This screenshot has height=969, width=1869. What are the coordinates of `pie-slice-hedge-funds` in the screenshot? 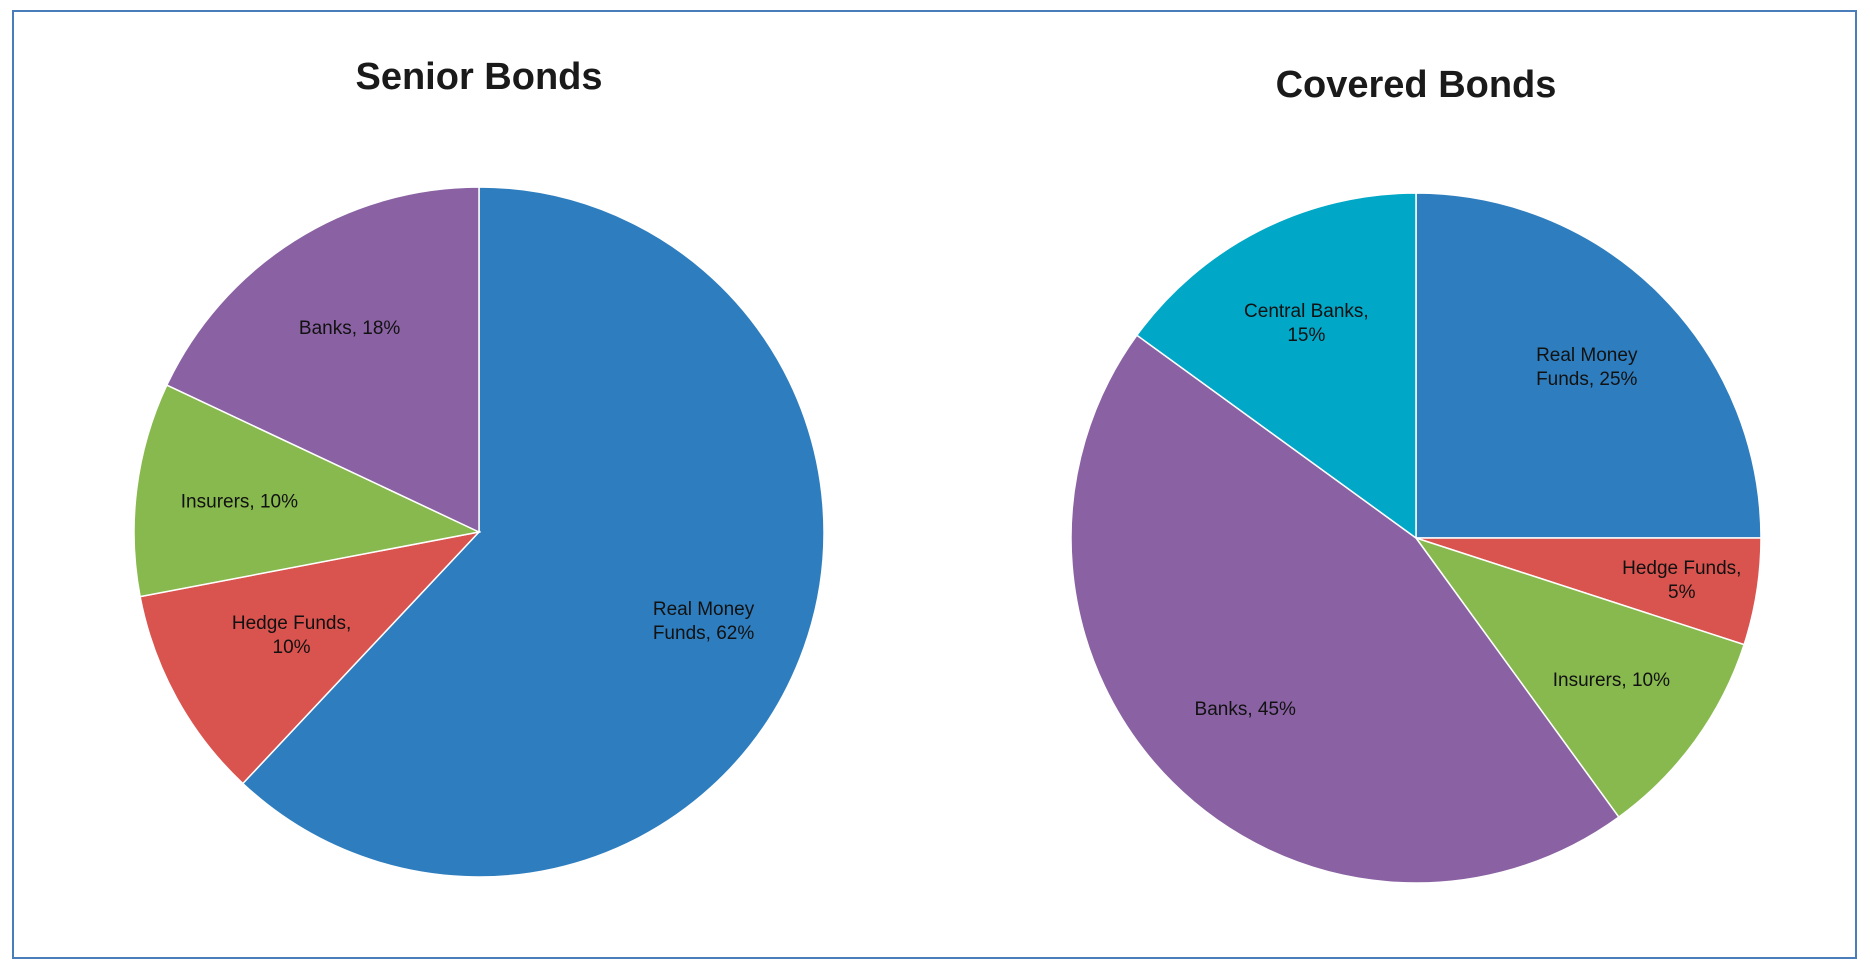 It's located at (310, 657).